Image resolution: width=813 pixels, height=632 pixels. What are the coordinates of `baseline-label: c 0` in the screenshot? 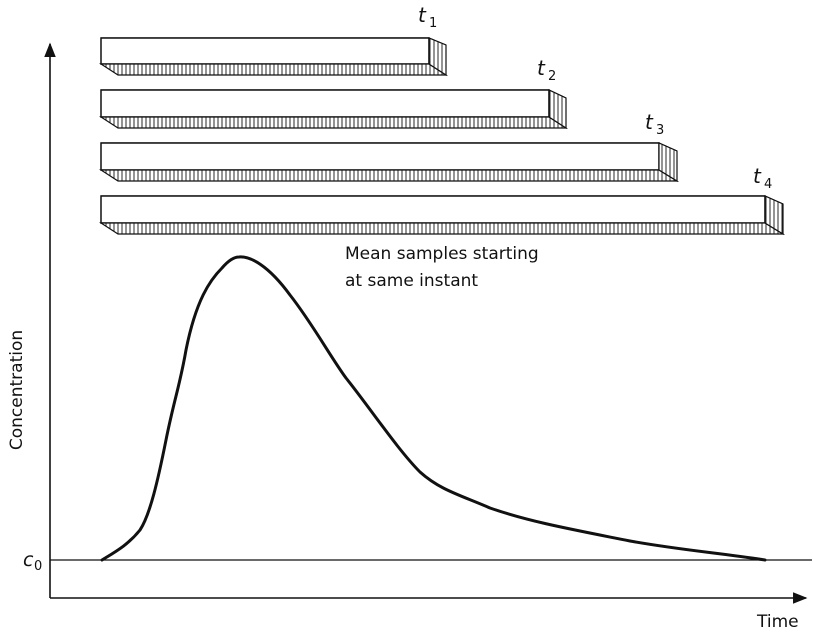 It's located at (32, 561).